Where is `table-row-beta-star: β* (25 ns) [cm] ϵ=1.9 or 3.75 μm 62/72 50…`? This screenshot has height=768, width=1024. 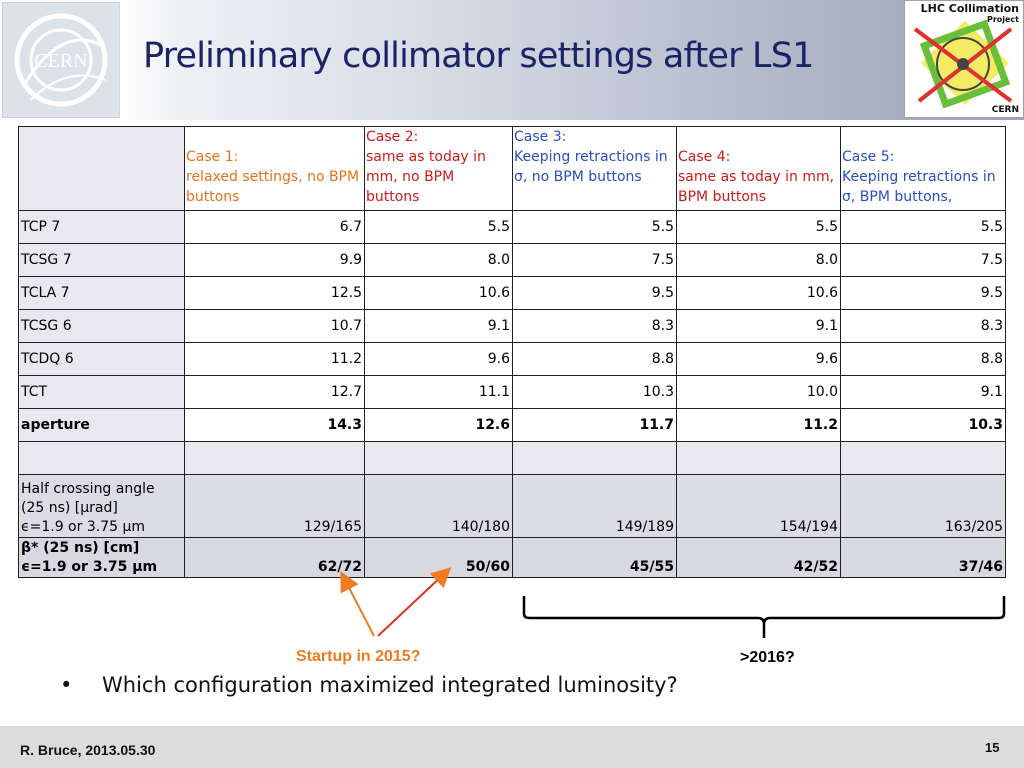
table-row-beta-star: β* (25 ns) [cm] ϵ=1.9 or 3.75 μm 62/72 50… is located at coordinates (512, 557).